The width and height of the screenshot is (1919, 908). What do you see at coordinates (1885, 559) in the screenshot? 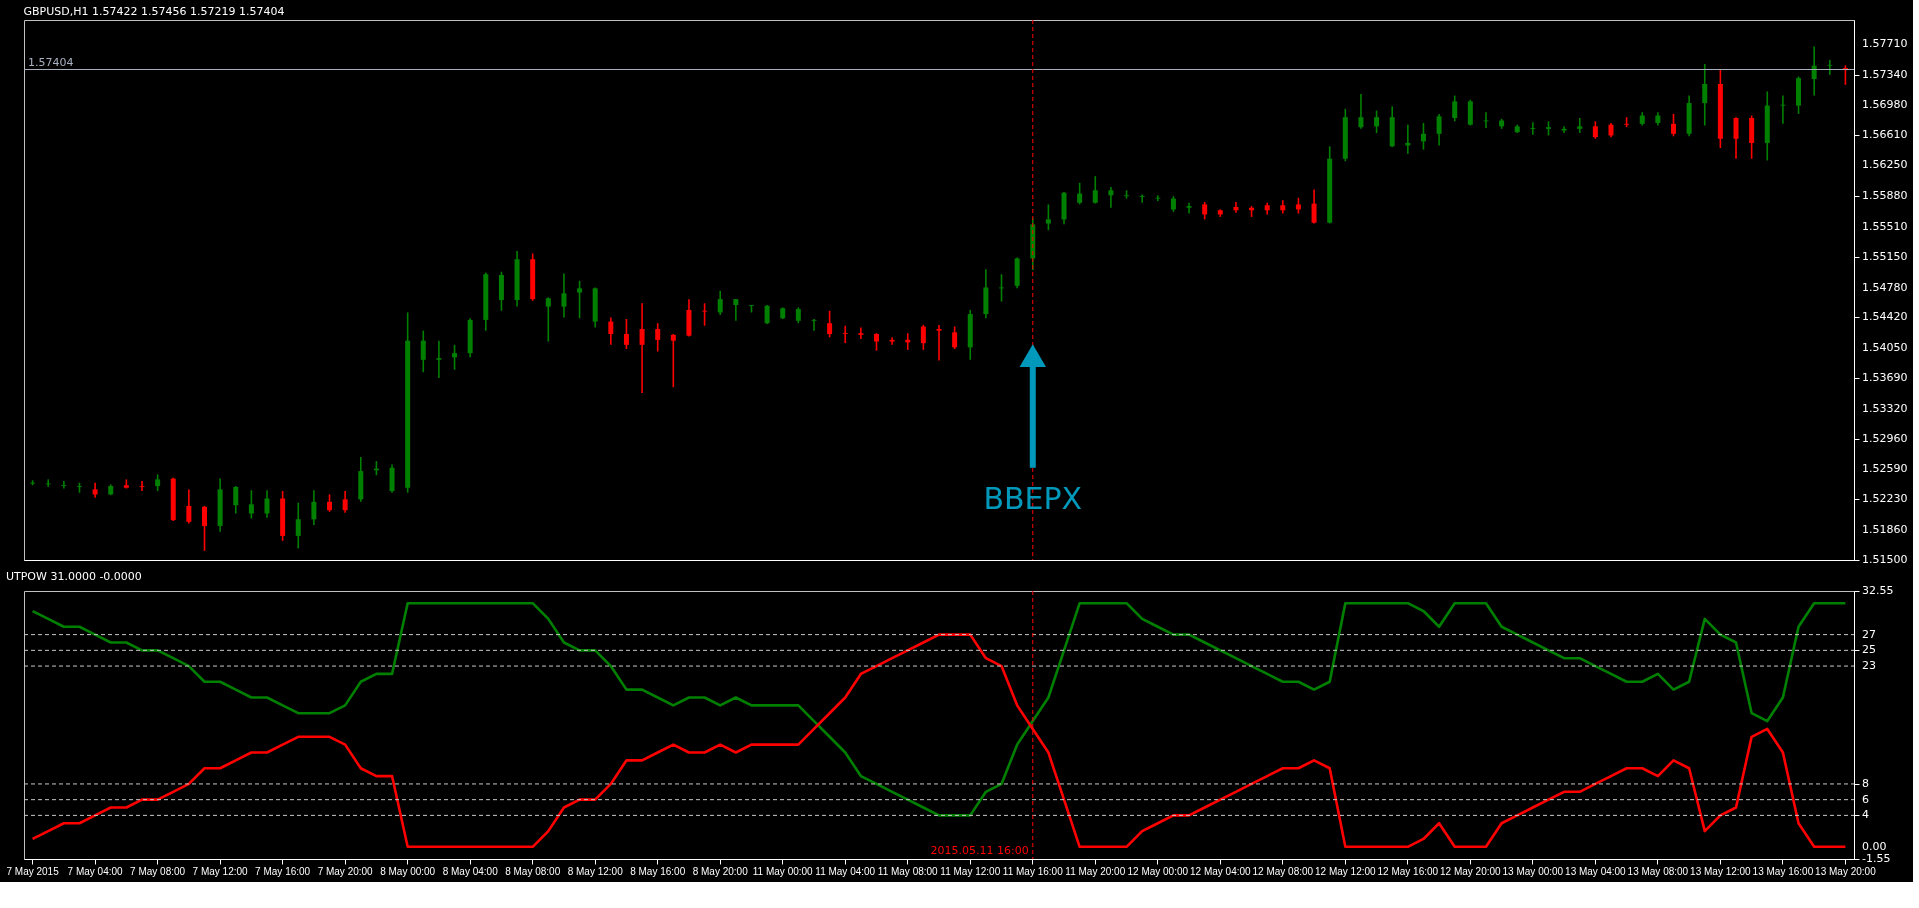
I see `y-tick-label: 1.51500` at bounding box center [1885, 559].